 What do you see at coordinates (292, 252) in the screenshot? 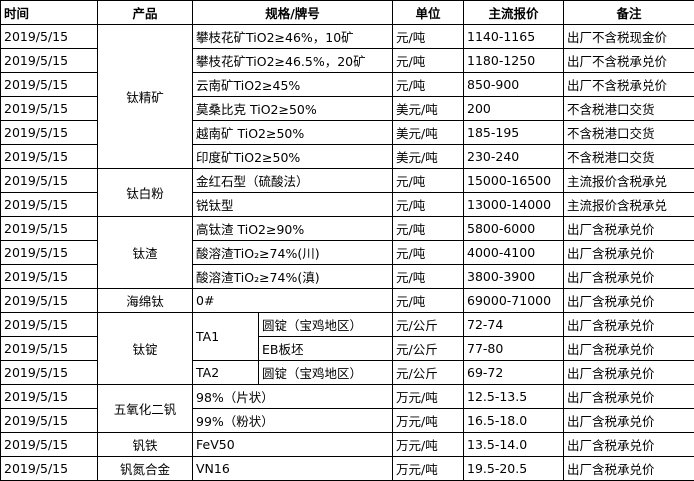
I see `spec-cell: 酸溶渣TiO₂≥74%(川)` at bounding box center [292, 252].